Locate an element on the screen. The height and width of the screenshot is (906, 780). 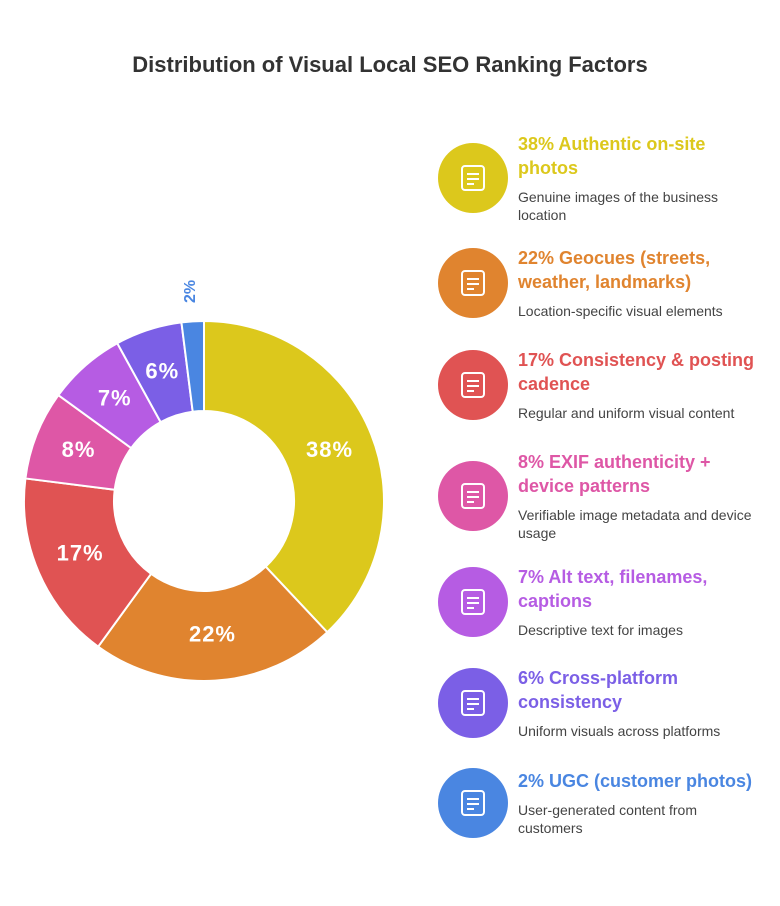
slice-label: 6% is located at coordinates (162, 370).